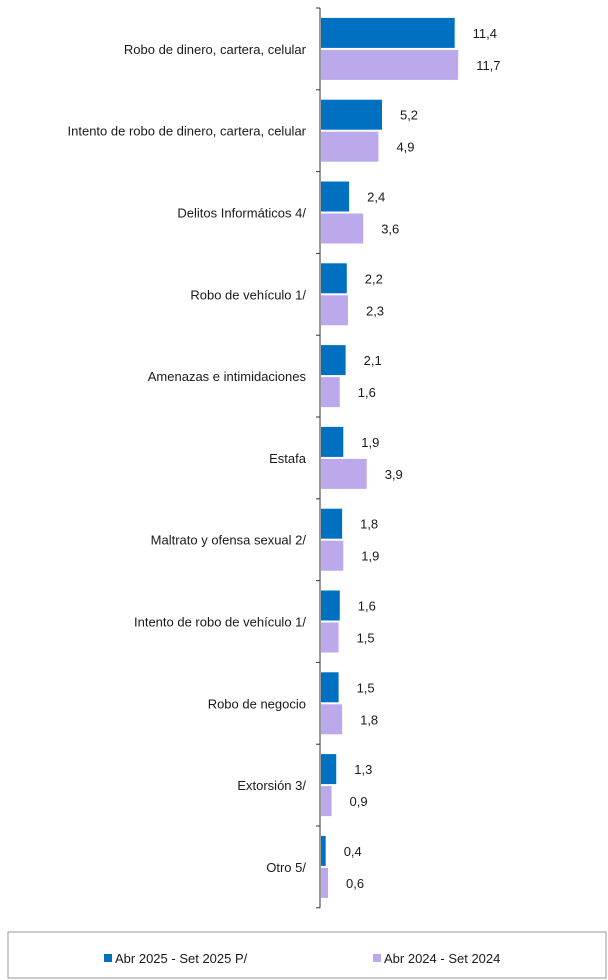 This screenshot has height=980, width=608. What do you see at coordinates (485, 33) in the screenshot?
I see `data-label: 11,4` at bounding box center [485, 33].